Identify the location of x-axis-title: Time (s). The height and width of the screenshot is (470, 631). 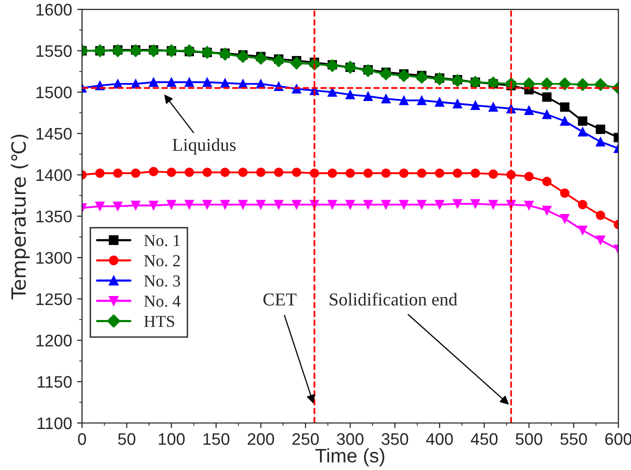
(349, 457).